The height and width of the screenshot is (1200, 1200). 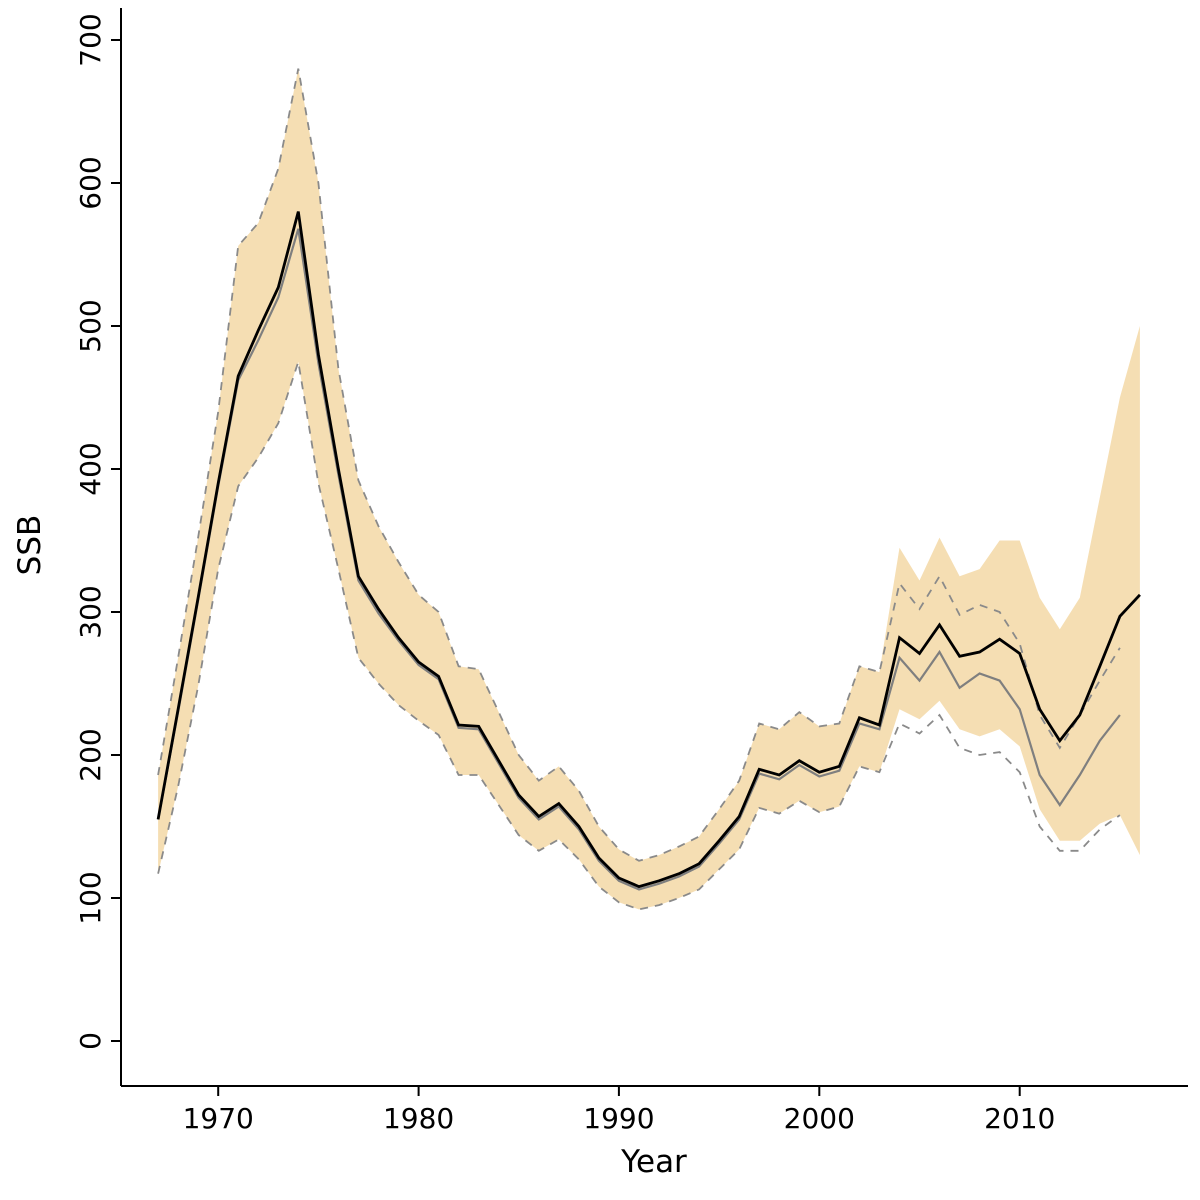 What do you see at coordinates (90, 897) in the screenshot?
I see `y-tick-label: 100` at bounding box center [90, 897].